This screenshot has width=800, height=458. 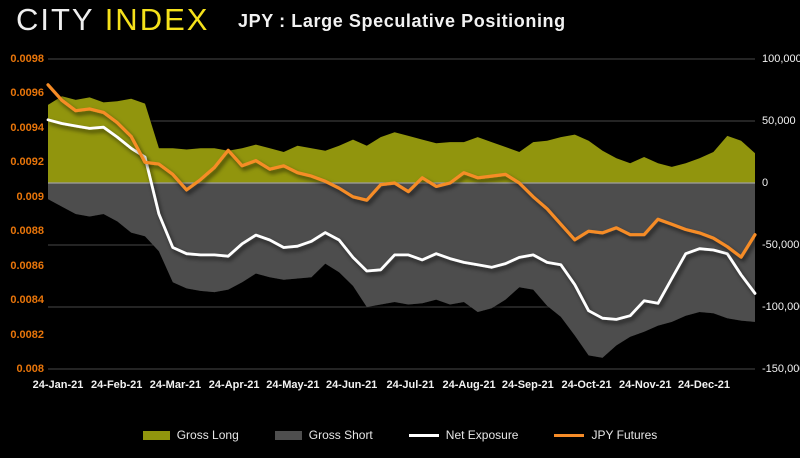 I want to click on x-axis-label: 24-Feb-21, so click(x=117, y=385).